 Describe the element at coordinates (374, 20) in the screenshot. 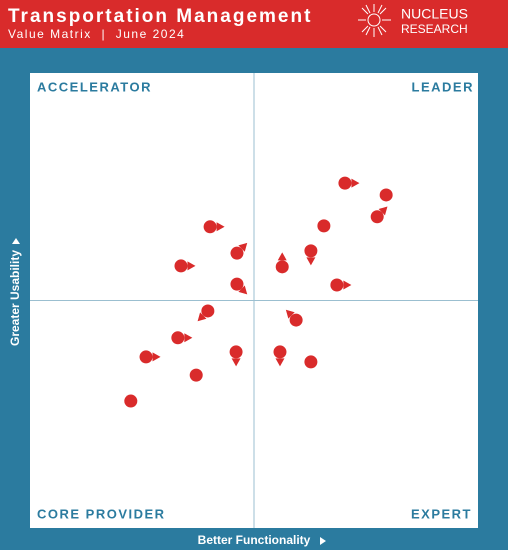

I see `logo-icon` at that location.